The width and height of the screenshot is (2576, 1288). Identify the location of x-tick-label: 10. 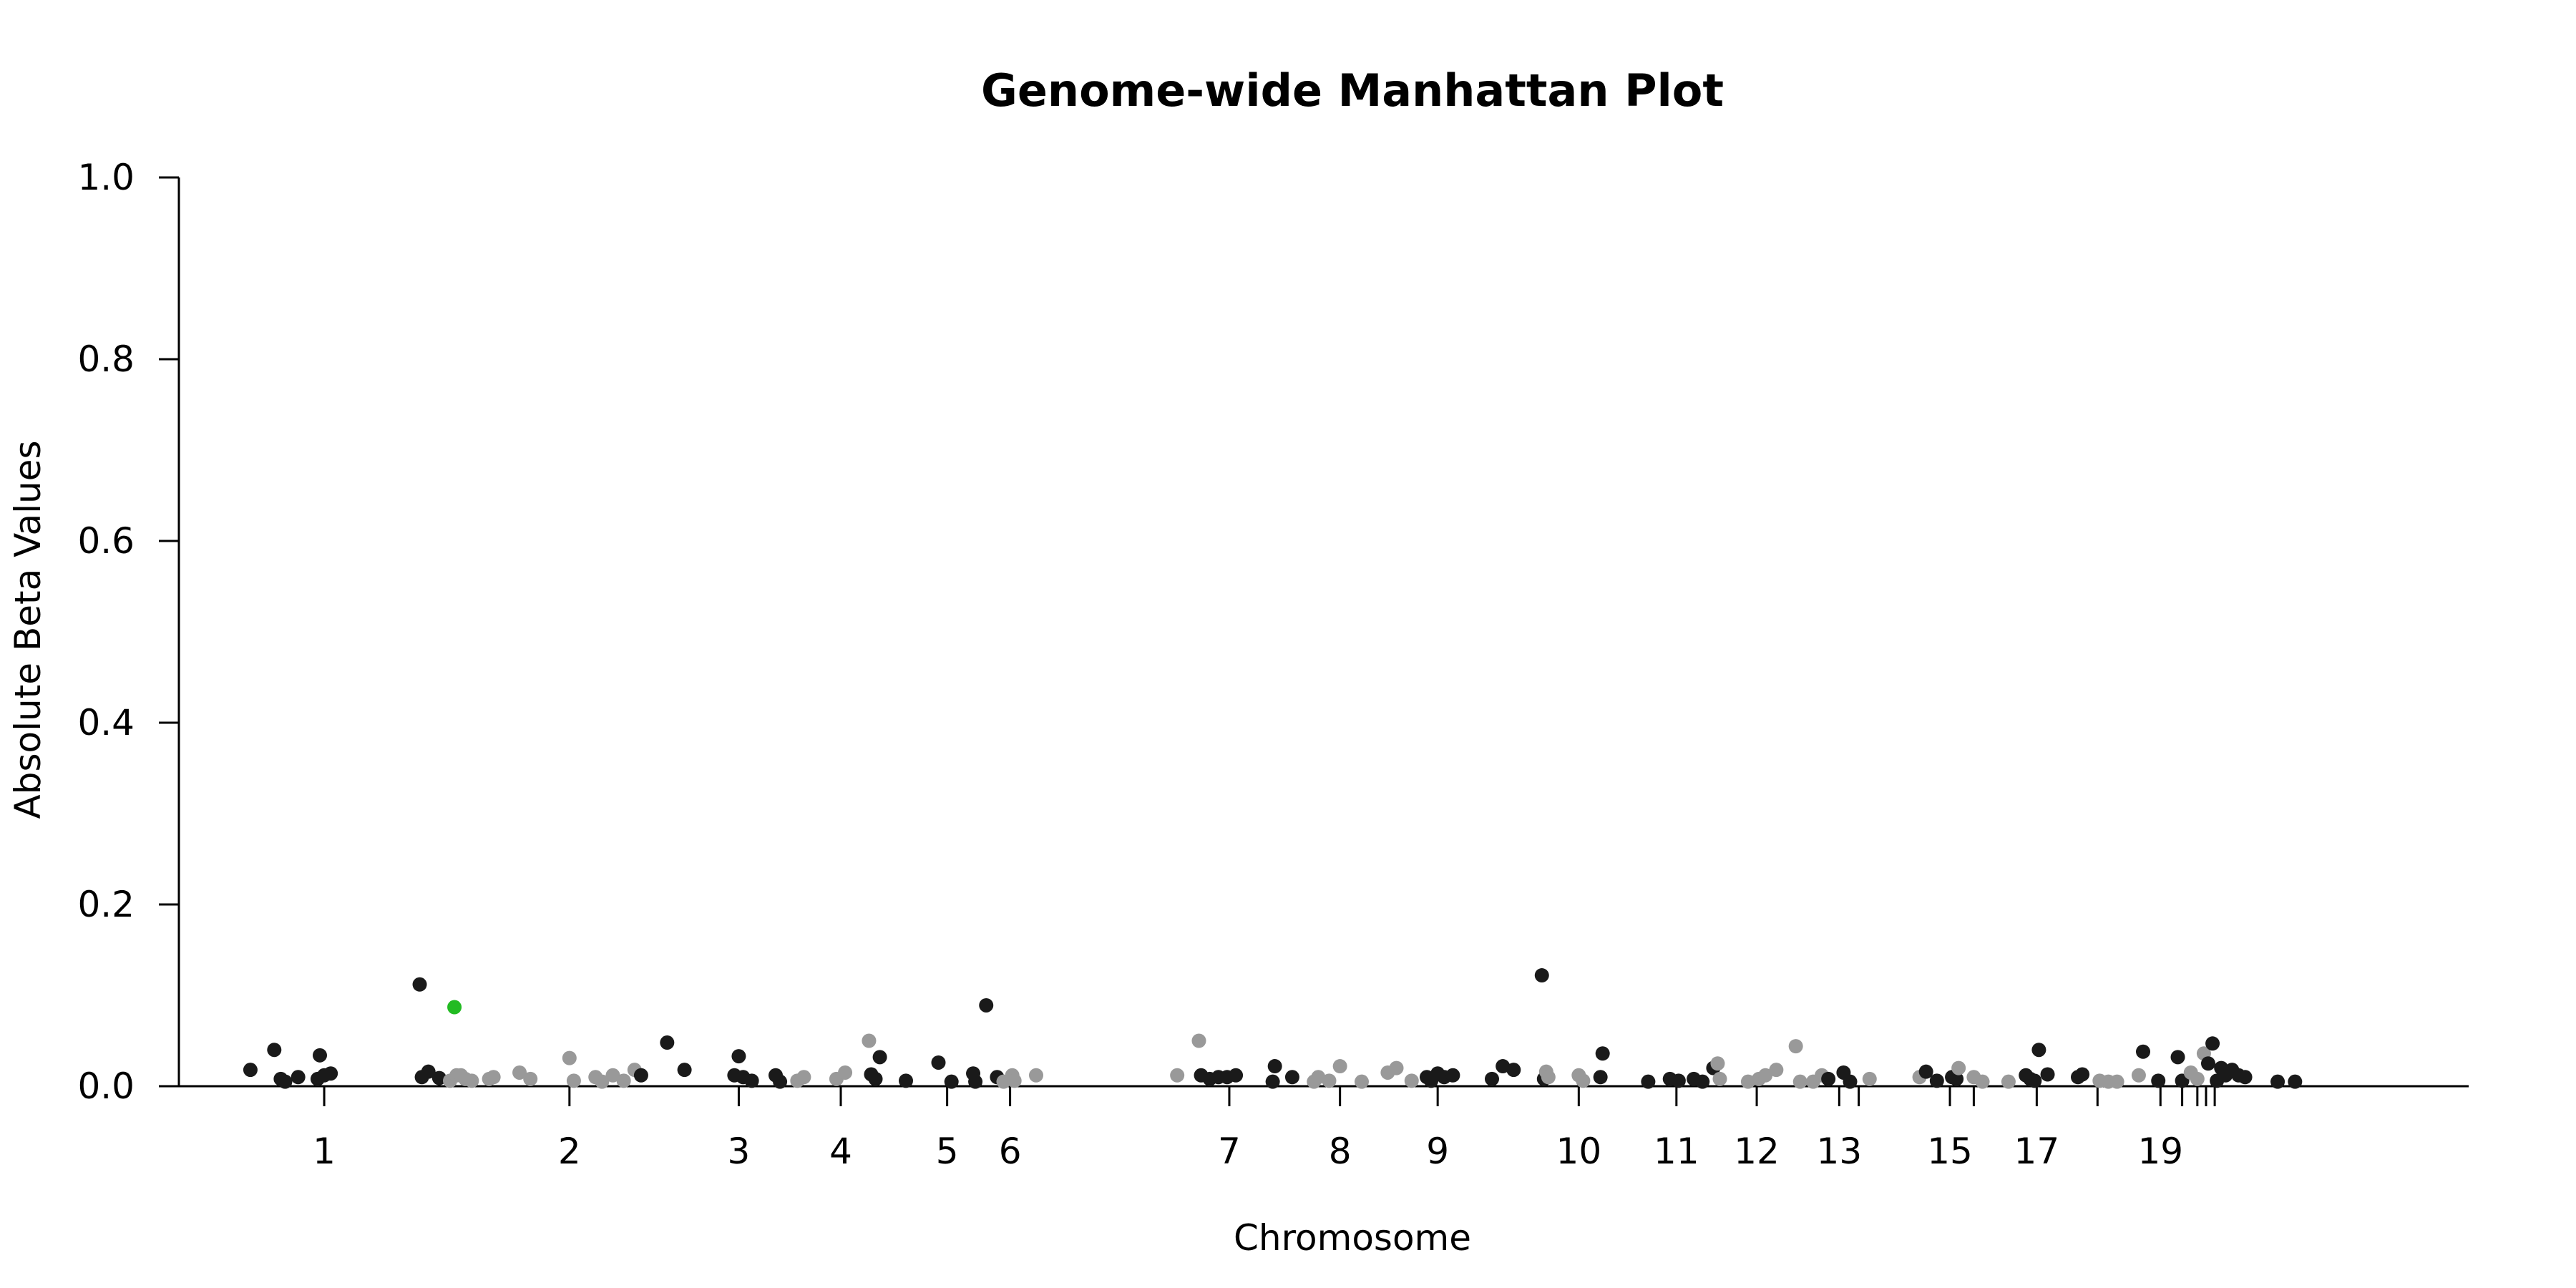
(1579, 1151).